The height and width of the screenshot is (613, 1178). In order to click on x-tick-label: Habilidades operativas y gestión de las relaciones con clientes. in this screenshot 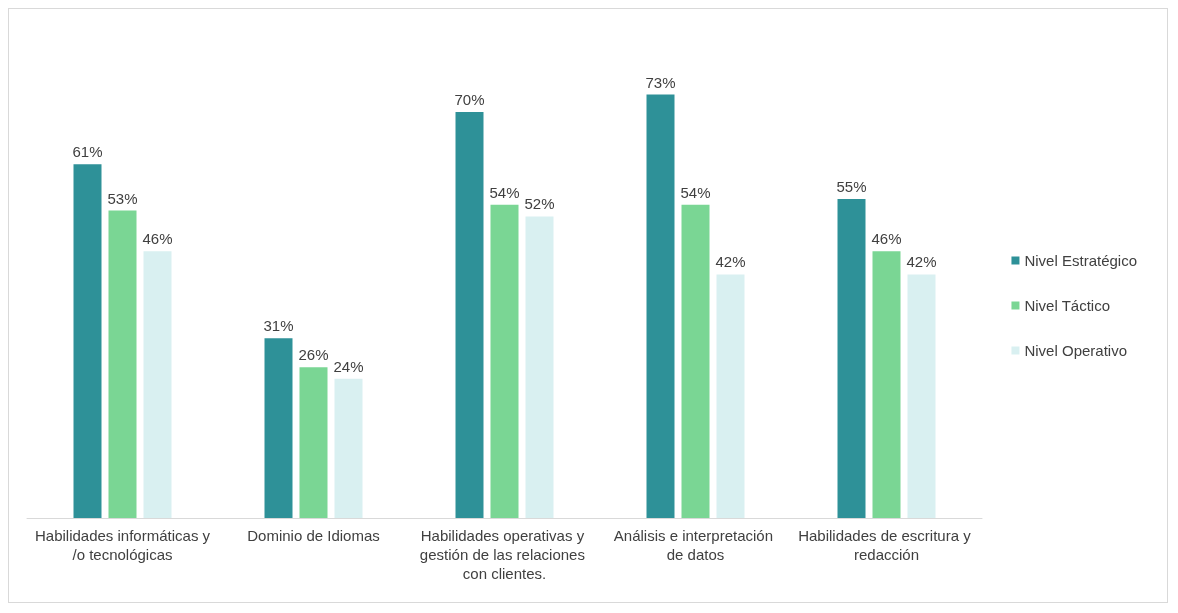, I will do `click(504, 554)`.